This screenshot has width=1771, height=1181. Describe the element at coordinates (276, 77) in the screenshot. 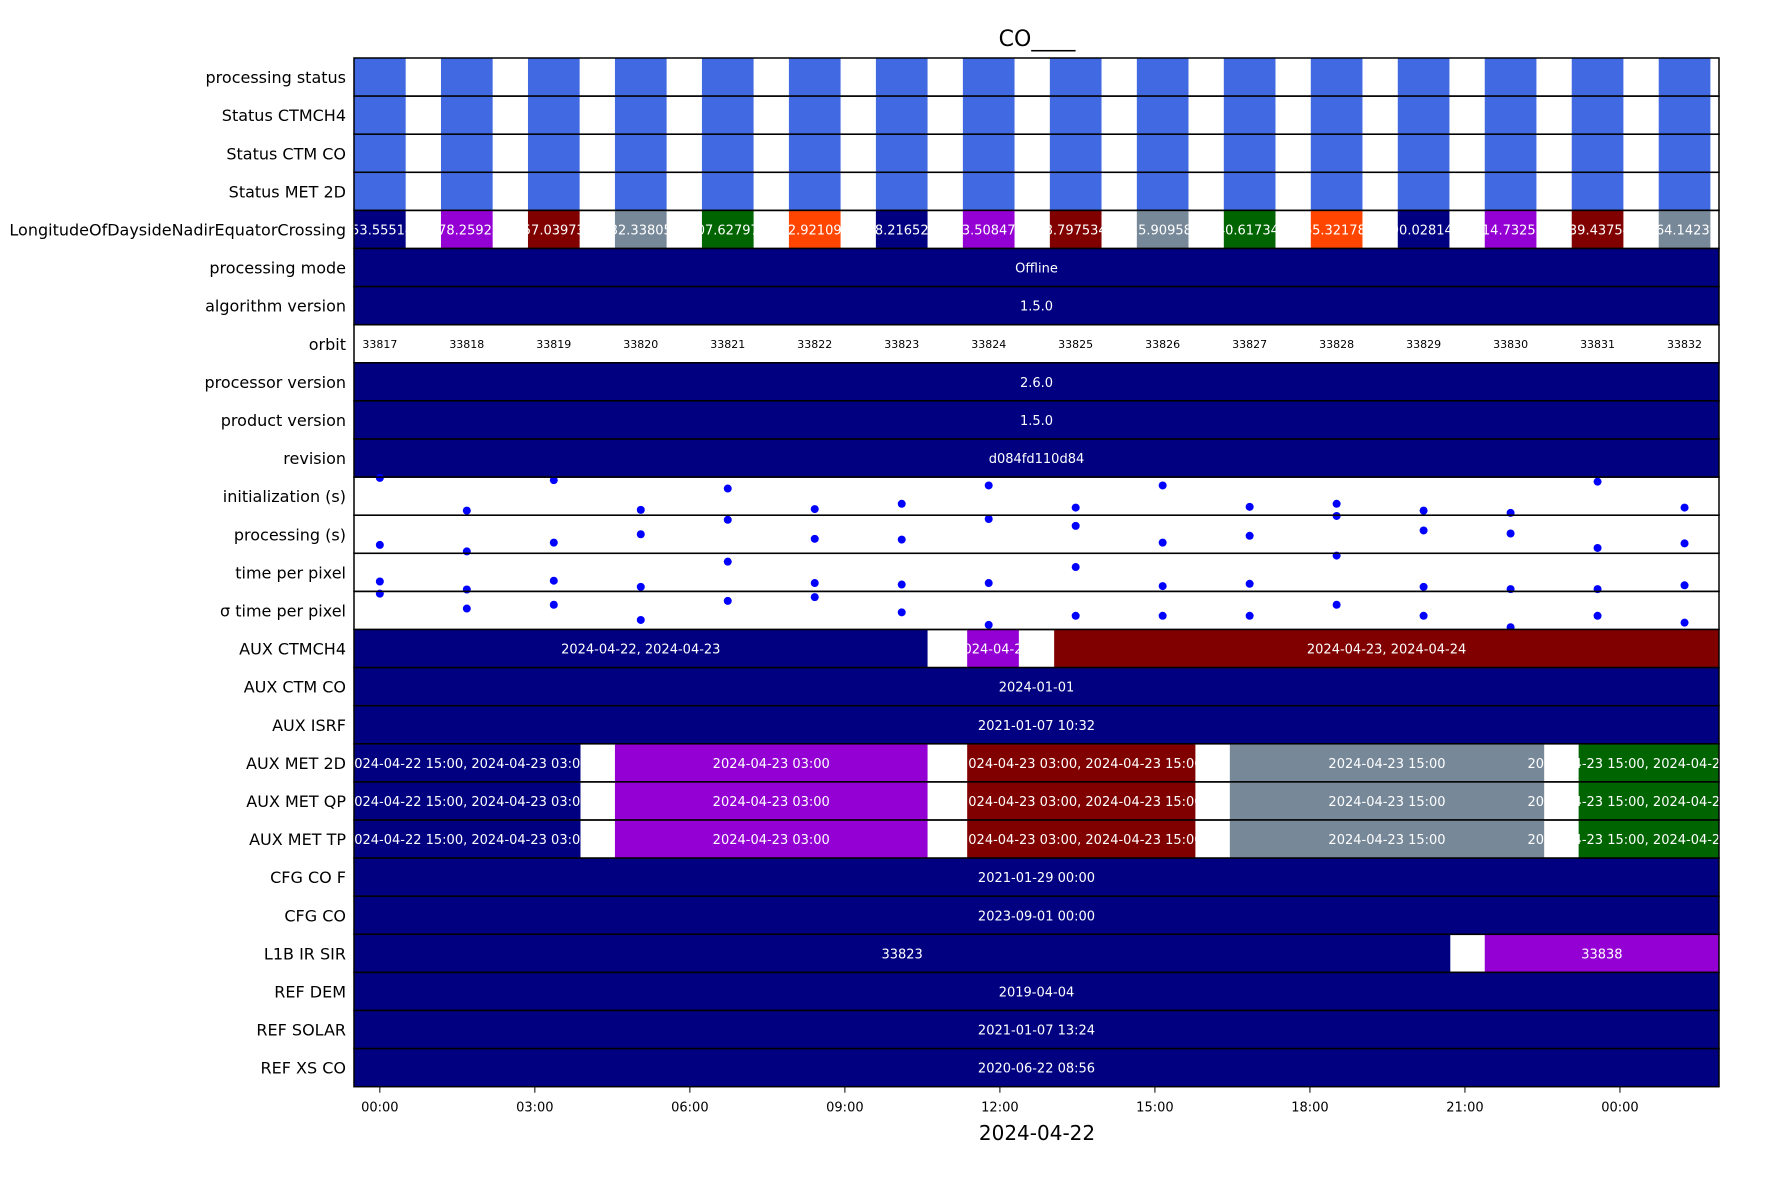

I see `row-label: processing status` at that location.